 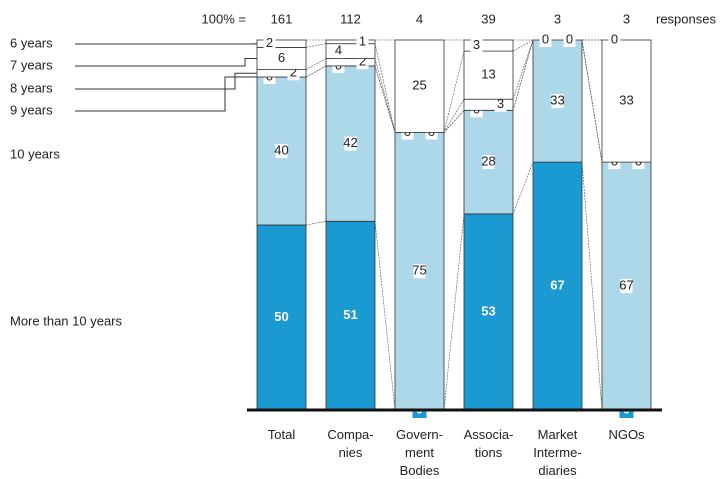 What do you see at coordinates (282, 18) in the screenshot?
I see `total-label: 161` at bounding box center [282, 18].